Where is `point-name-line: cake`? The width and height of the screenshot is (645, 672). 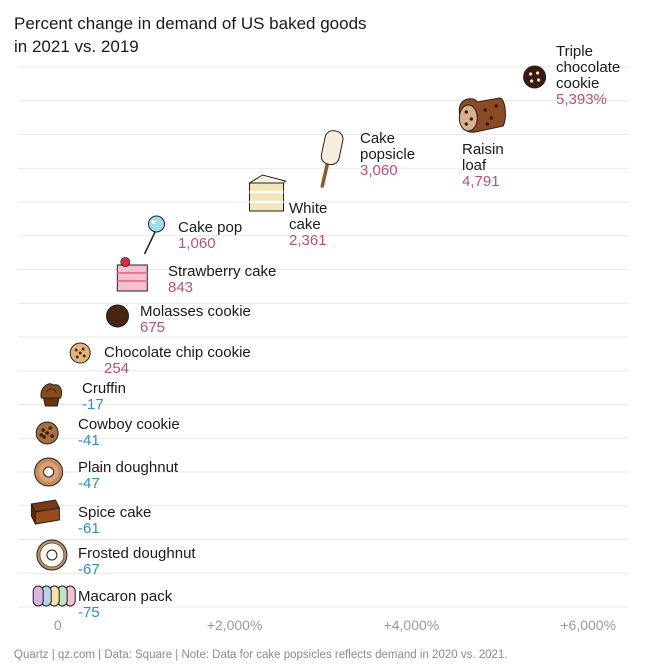 point-name-line: cake is located at coordinates (305, 224).